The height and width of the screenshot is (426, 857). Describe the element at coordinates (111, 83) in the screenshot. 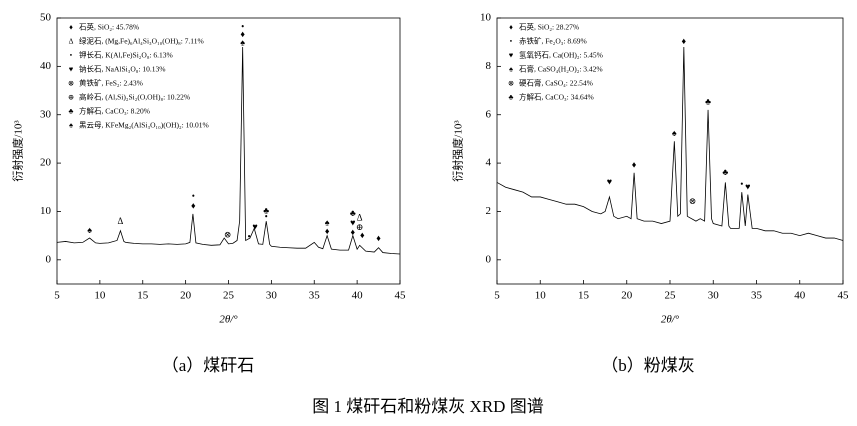

I see `legend-label: 黄铁矿, FeS₂: 2.43%` at that location.